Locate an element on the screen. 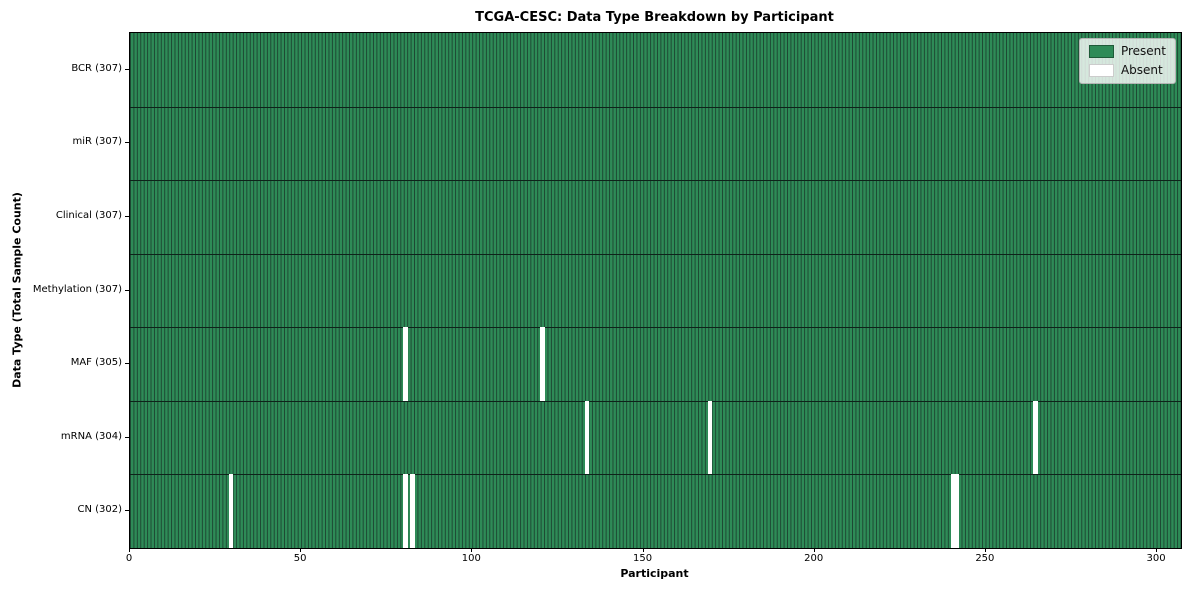 This screenshot has height=600, width=1200. legend-entry-present: Present is located at coordinates (1127, 51).